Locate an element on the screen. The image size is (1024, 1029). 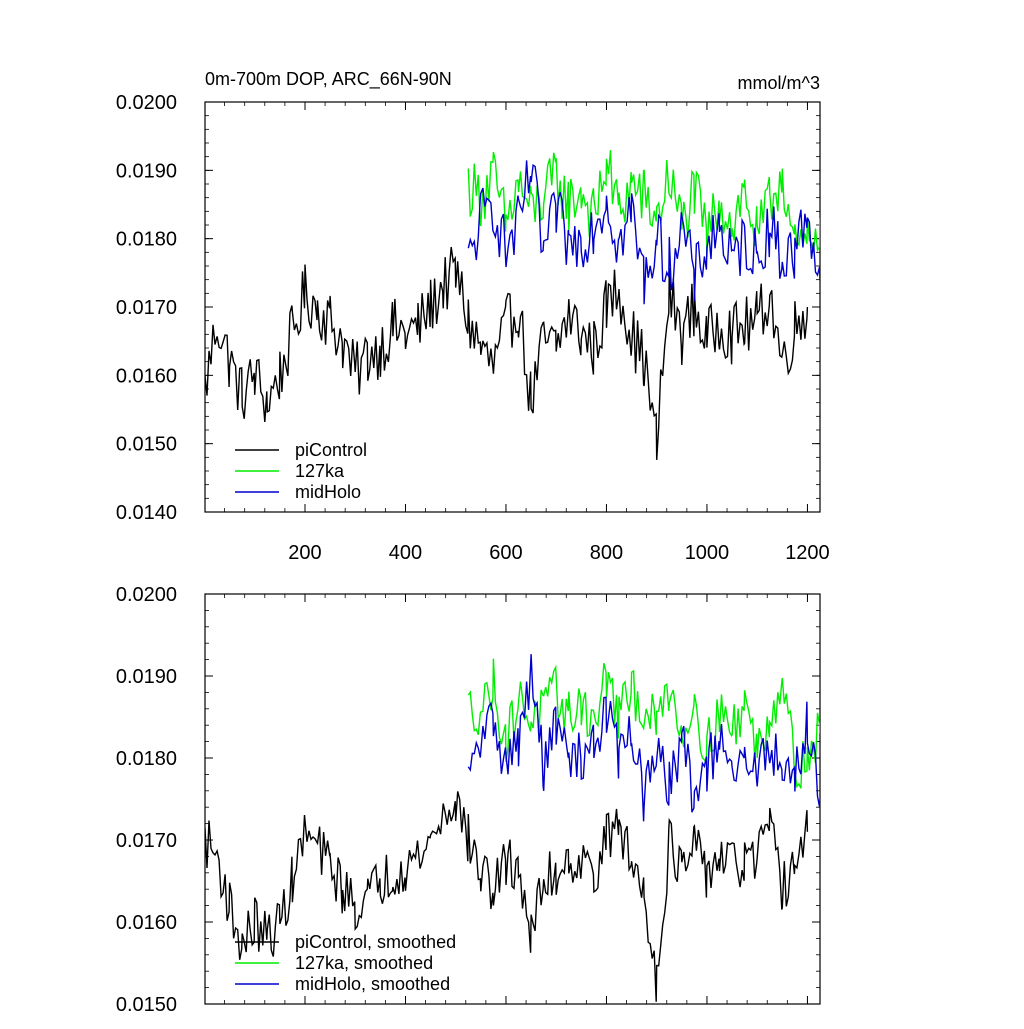
x-tick-label: 400 is located at coordinates (405, 553).